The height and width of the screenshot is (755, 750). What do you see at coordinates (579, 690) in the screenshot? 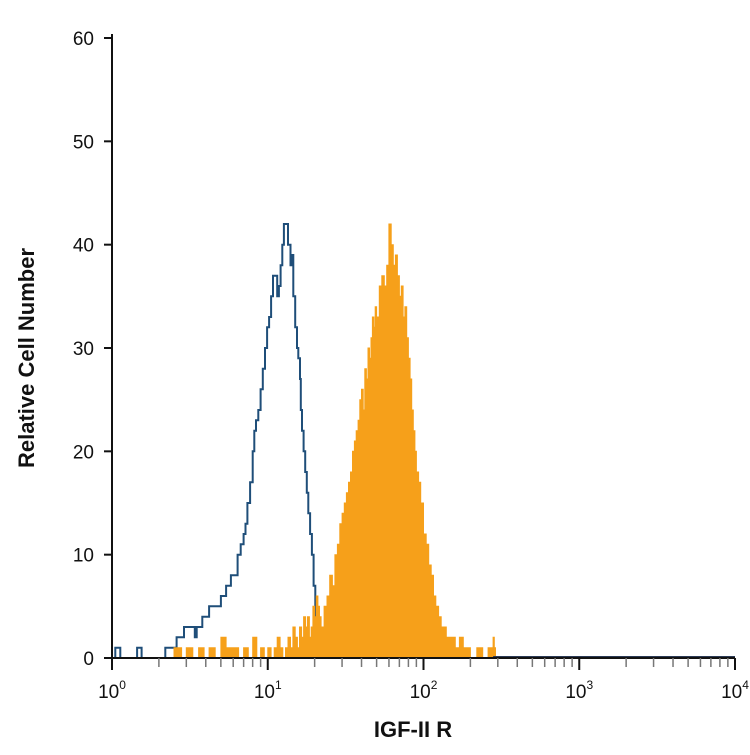
I see `x-tick-label: 10³` at bounding box center [579, 690].